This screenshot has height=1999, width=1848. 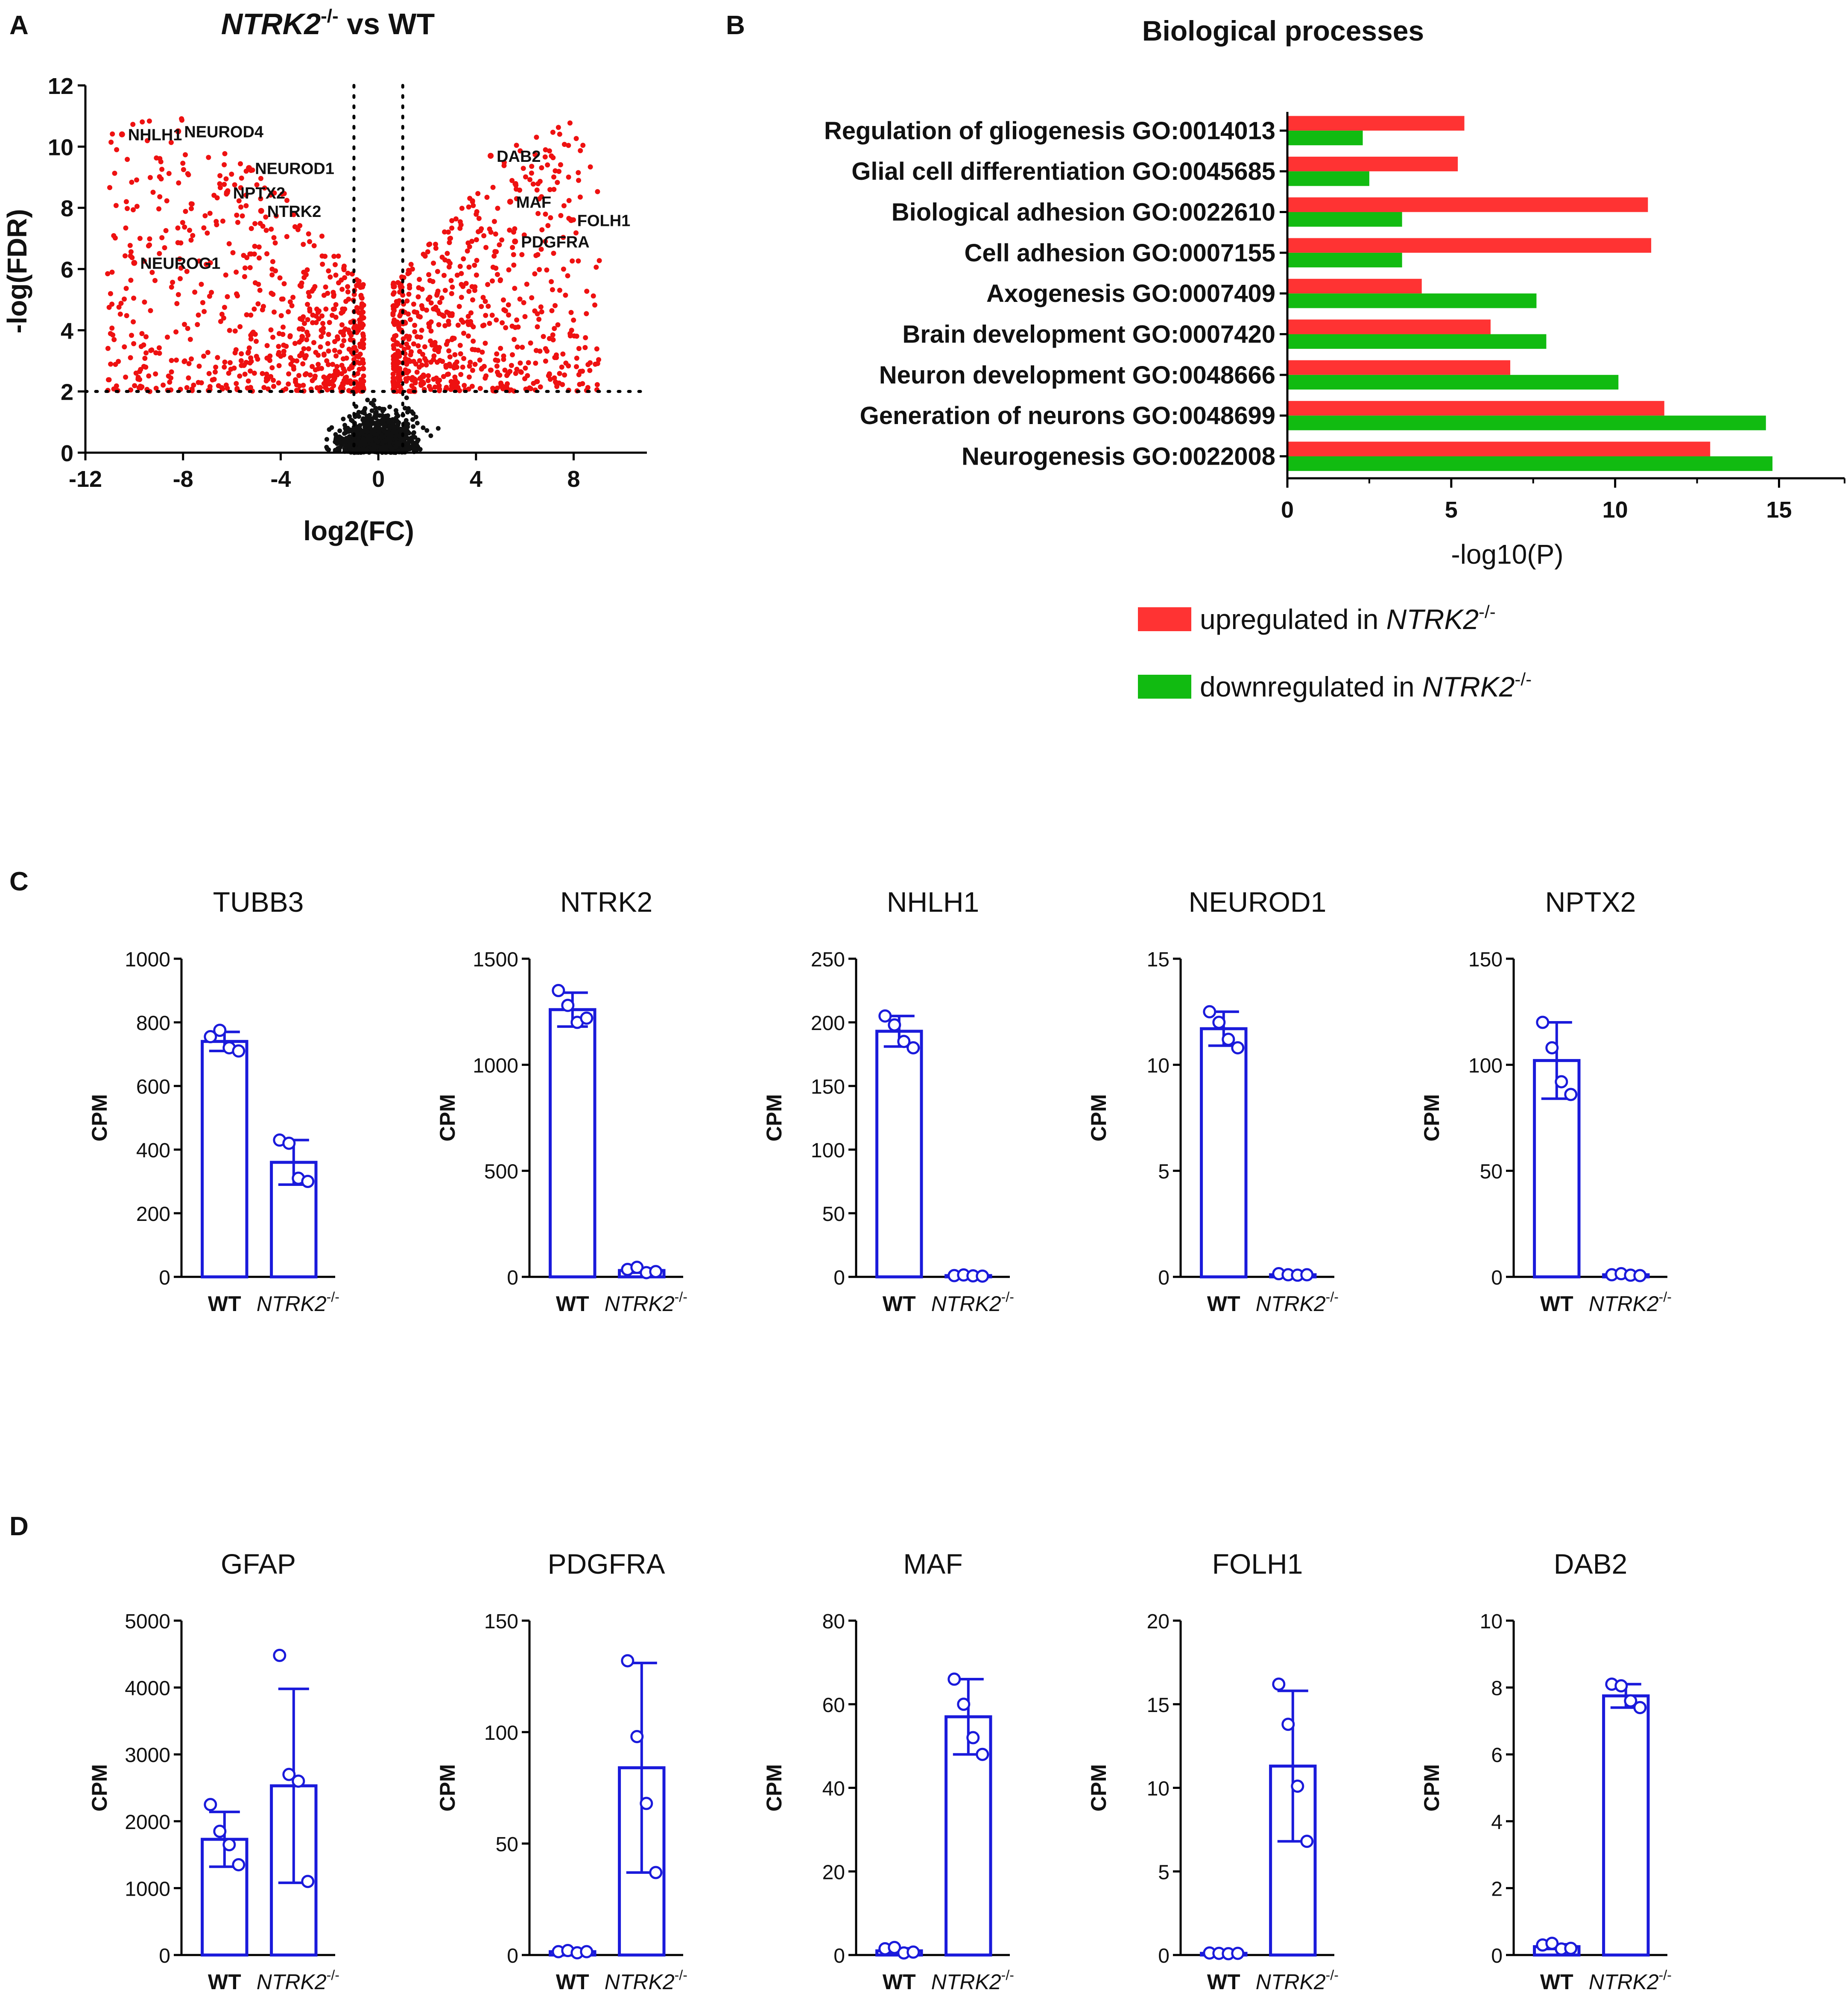 I want to click on volcano-y-tick-label: 8, so click(x=67, y=209).